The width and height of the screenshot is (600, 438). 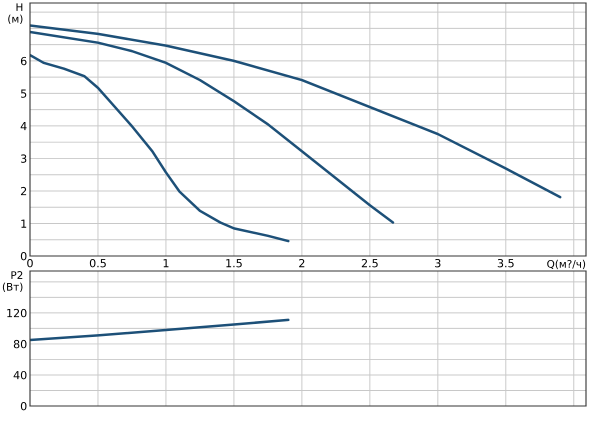 I want to click on y-tick-label: 6, so click(x=23, y=61).